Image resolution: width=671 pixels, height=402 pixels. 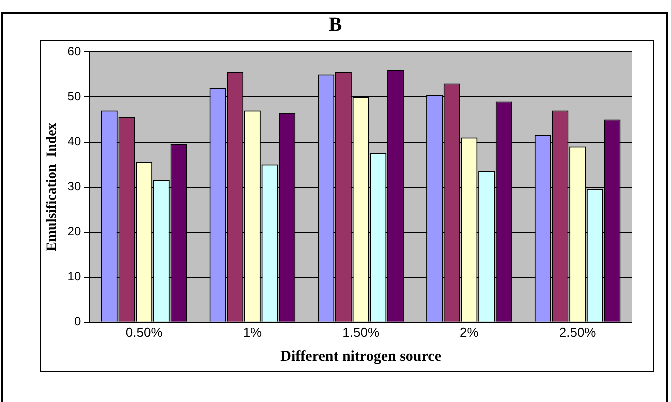 I want to click on x-tick-label: 1.50%, so click(x=361, y=332).